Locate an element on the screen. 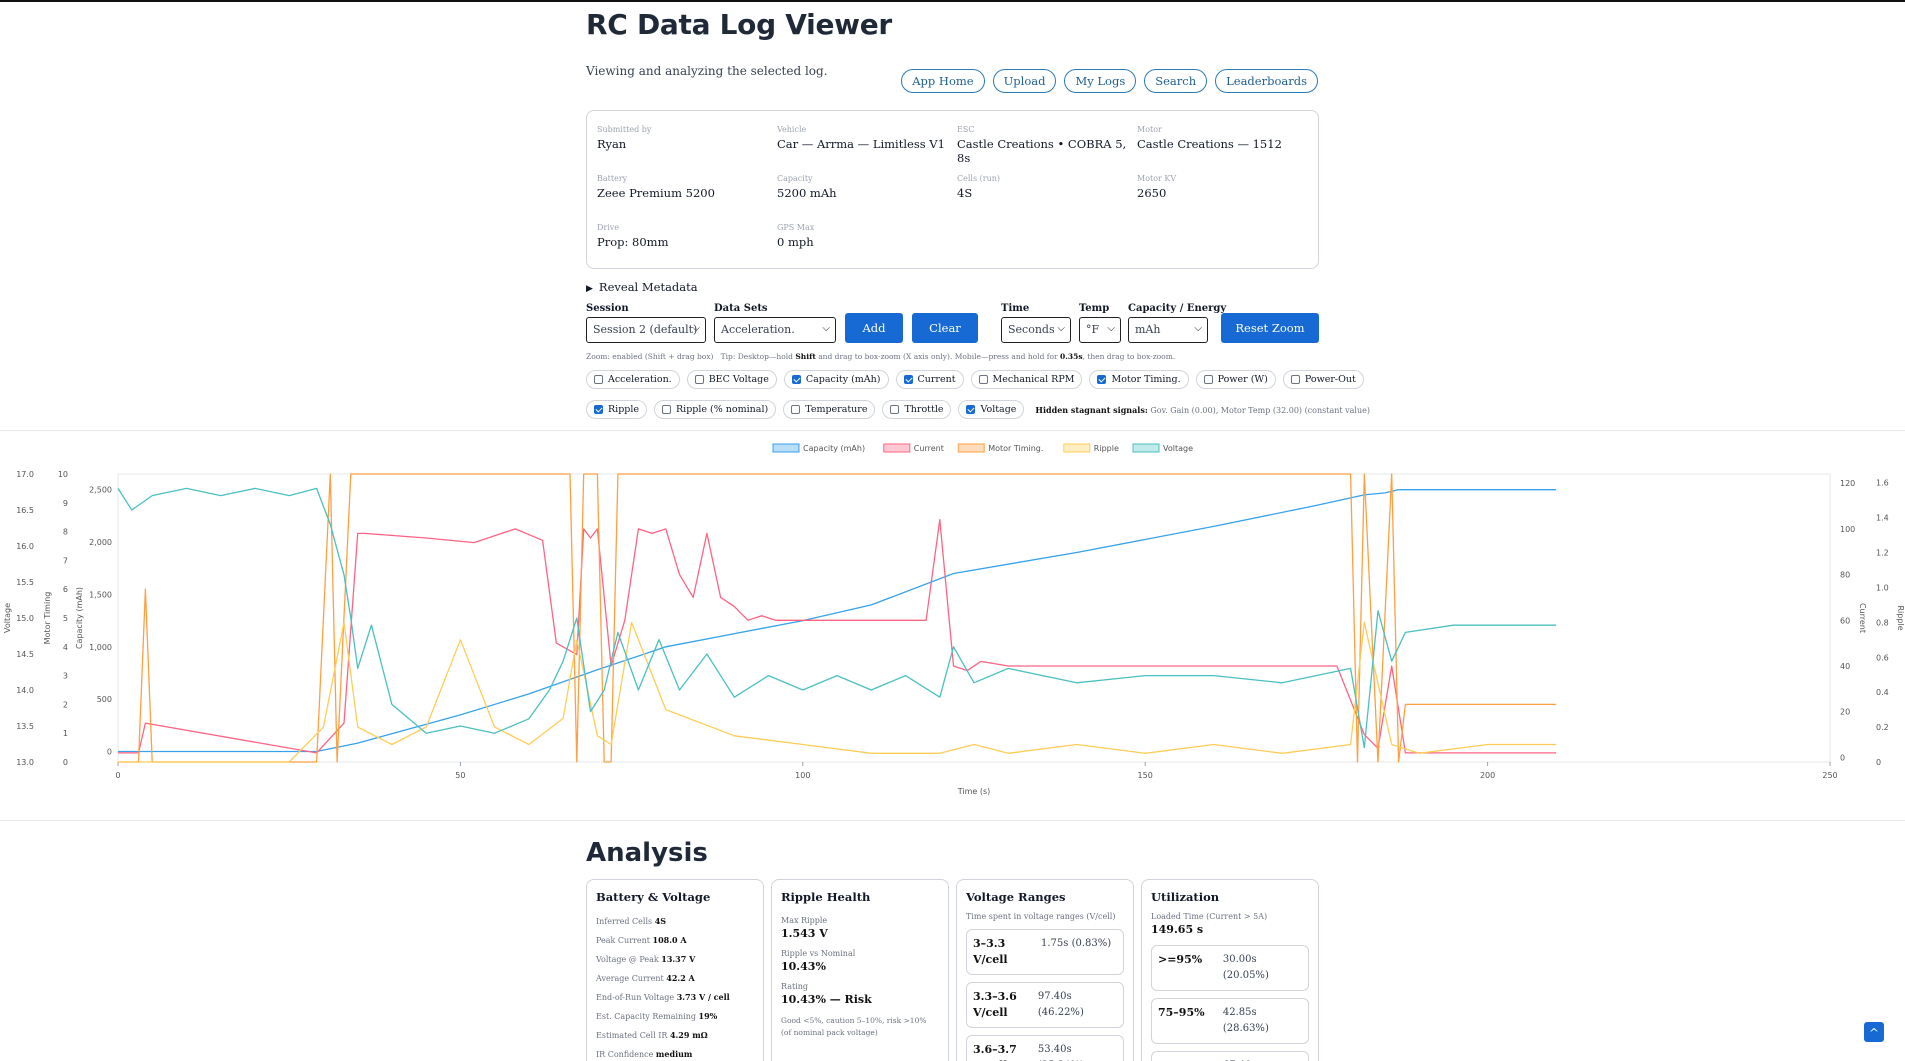 This screenshot has height=1061, width=1905. y-tick-label-timing: 9 is located at coordinates (65, 503).